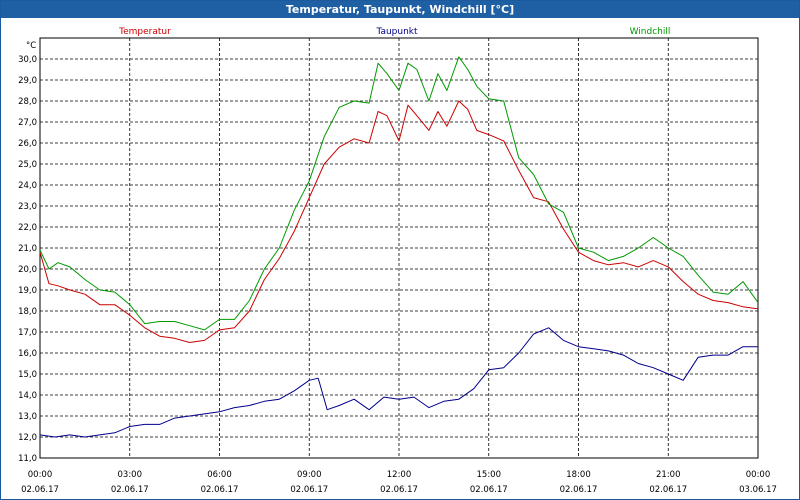  I want to click on x-tick-time: 18:00, so click(578, 475).